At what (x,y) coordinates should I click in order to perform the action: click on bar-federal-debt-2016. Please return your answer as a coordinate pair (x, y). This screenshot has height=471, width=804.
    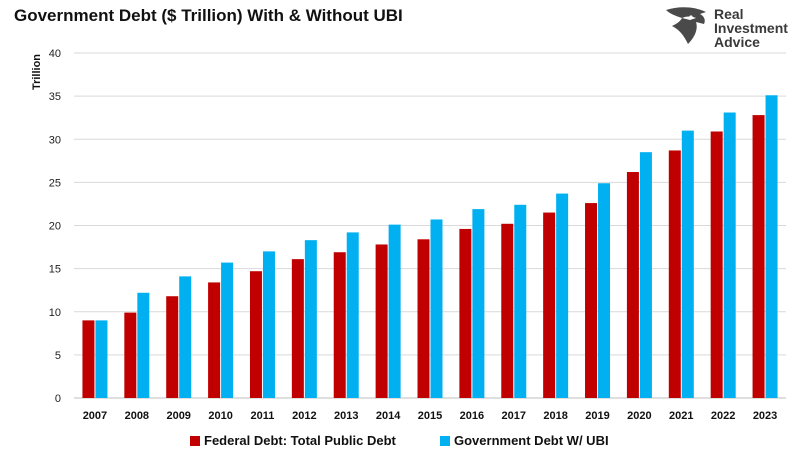
    Looking at the image, I should click on (465, 313).